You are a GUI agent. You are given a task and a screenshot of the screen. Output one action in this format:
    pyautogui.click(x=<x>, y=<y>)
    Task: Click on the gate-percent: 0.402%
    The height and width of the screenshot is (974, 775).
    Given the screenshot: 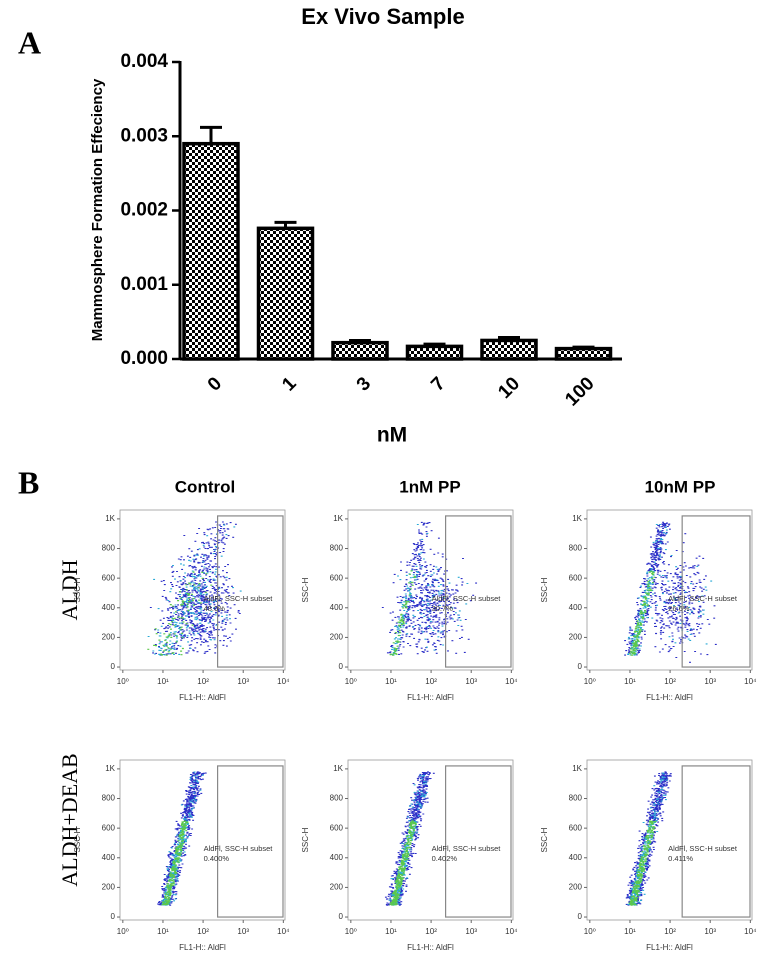 What is the action you would take?
    pyautogui.click(x=445, y=858)
    